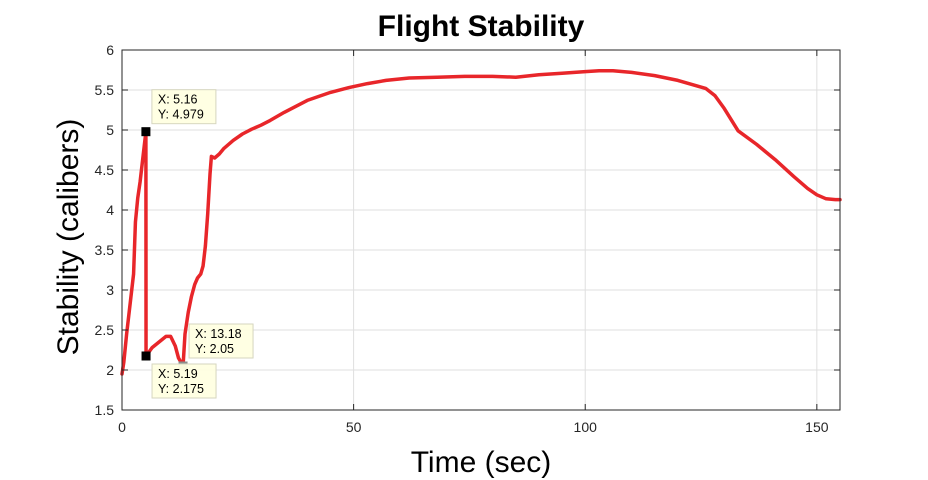  What do you see at coordinates (178, 100) in the screenshot?
I see `datatip-x-label: X: 5.16` at bounding box center [178, 100].